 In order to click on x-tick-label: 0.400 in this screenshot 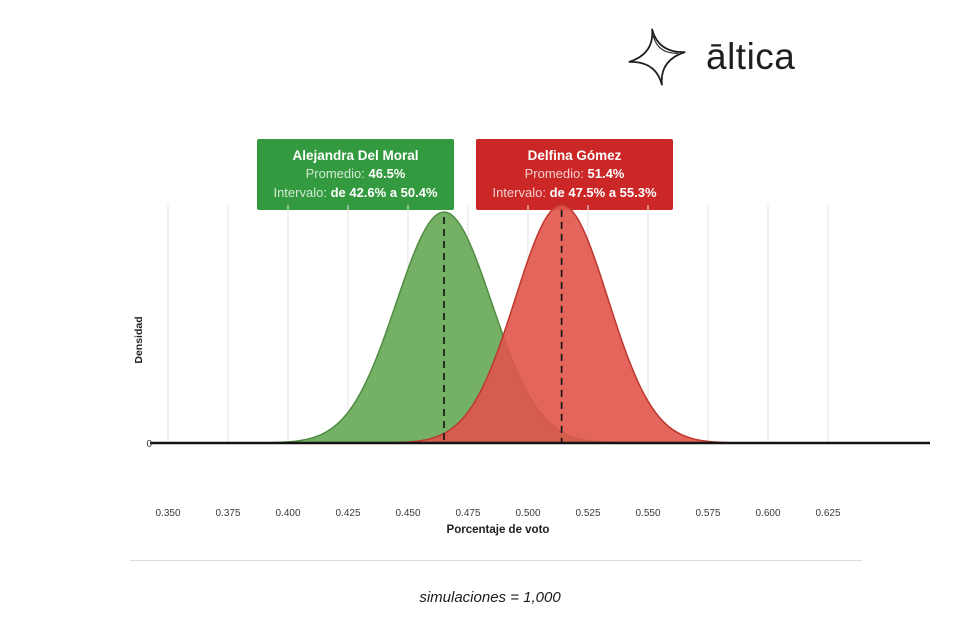, I will do `click(287, 513)`.